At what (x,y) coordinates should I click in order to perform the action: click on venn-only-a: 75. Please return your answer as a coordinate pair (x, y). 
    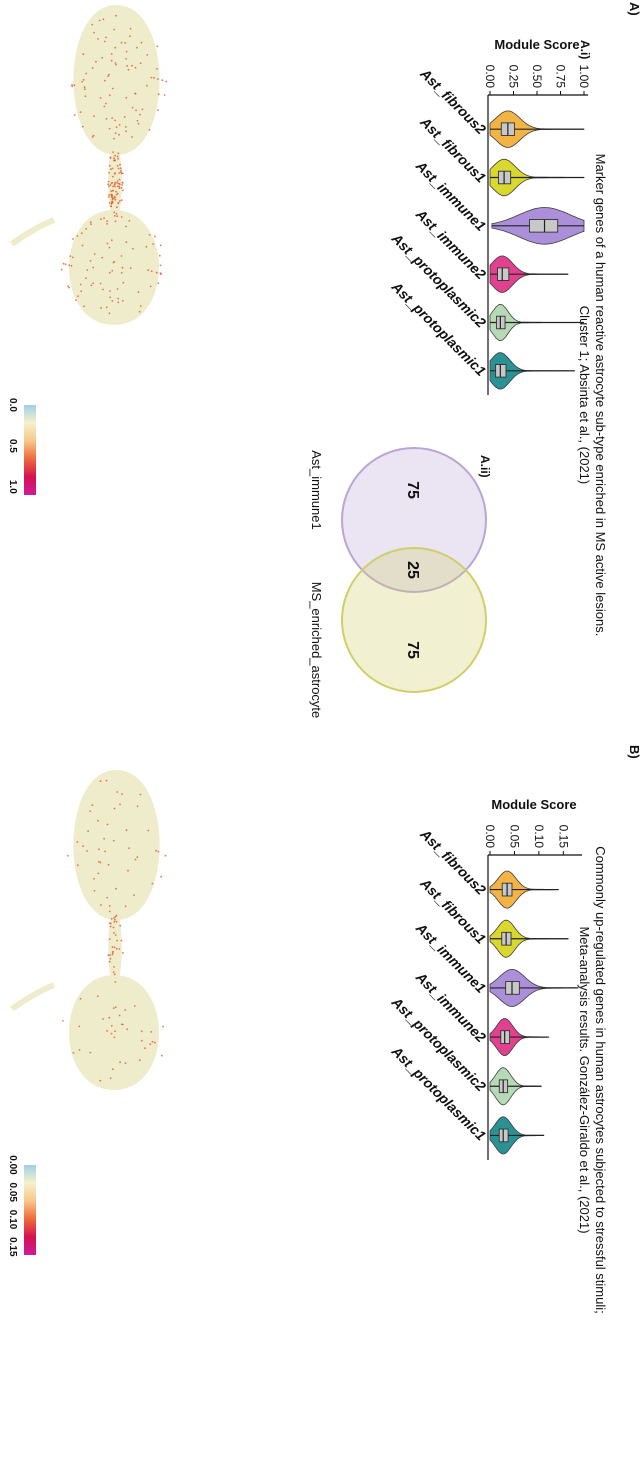
    Looking at the image, I should click on (412, 490).